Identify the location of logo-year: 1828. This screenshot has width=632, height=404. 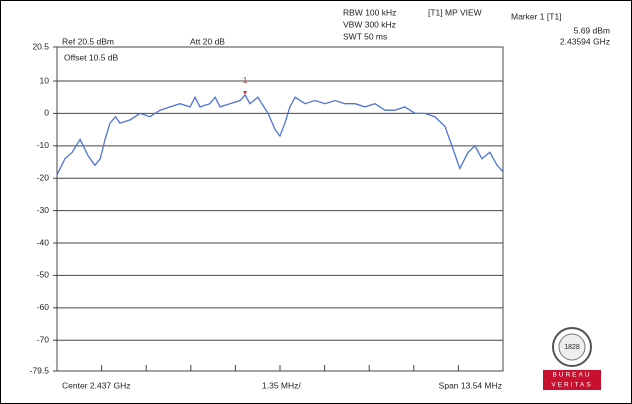
(572, 347).